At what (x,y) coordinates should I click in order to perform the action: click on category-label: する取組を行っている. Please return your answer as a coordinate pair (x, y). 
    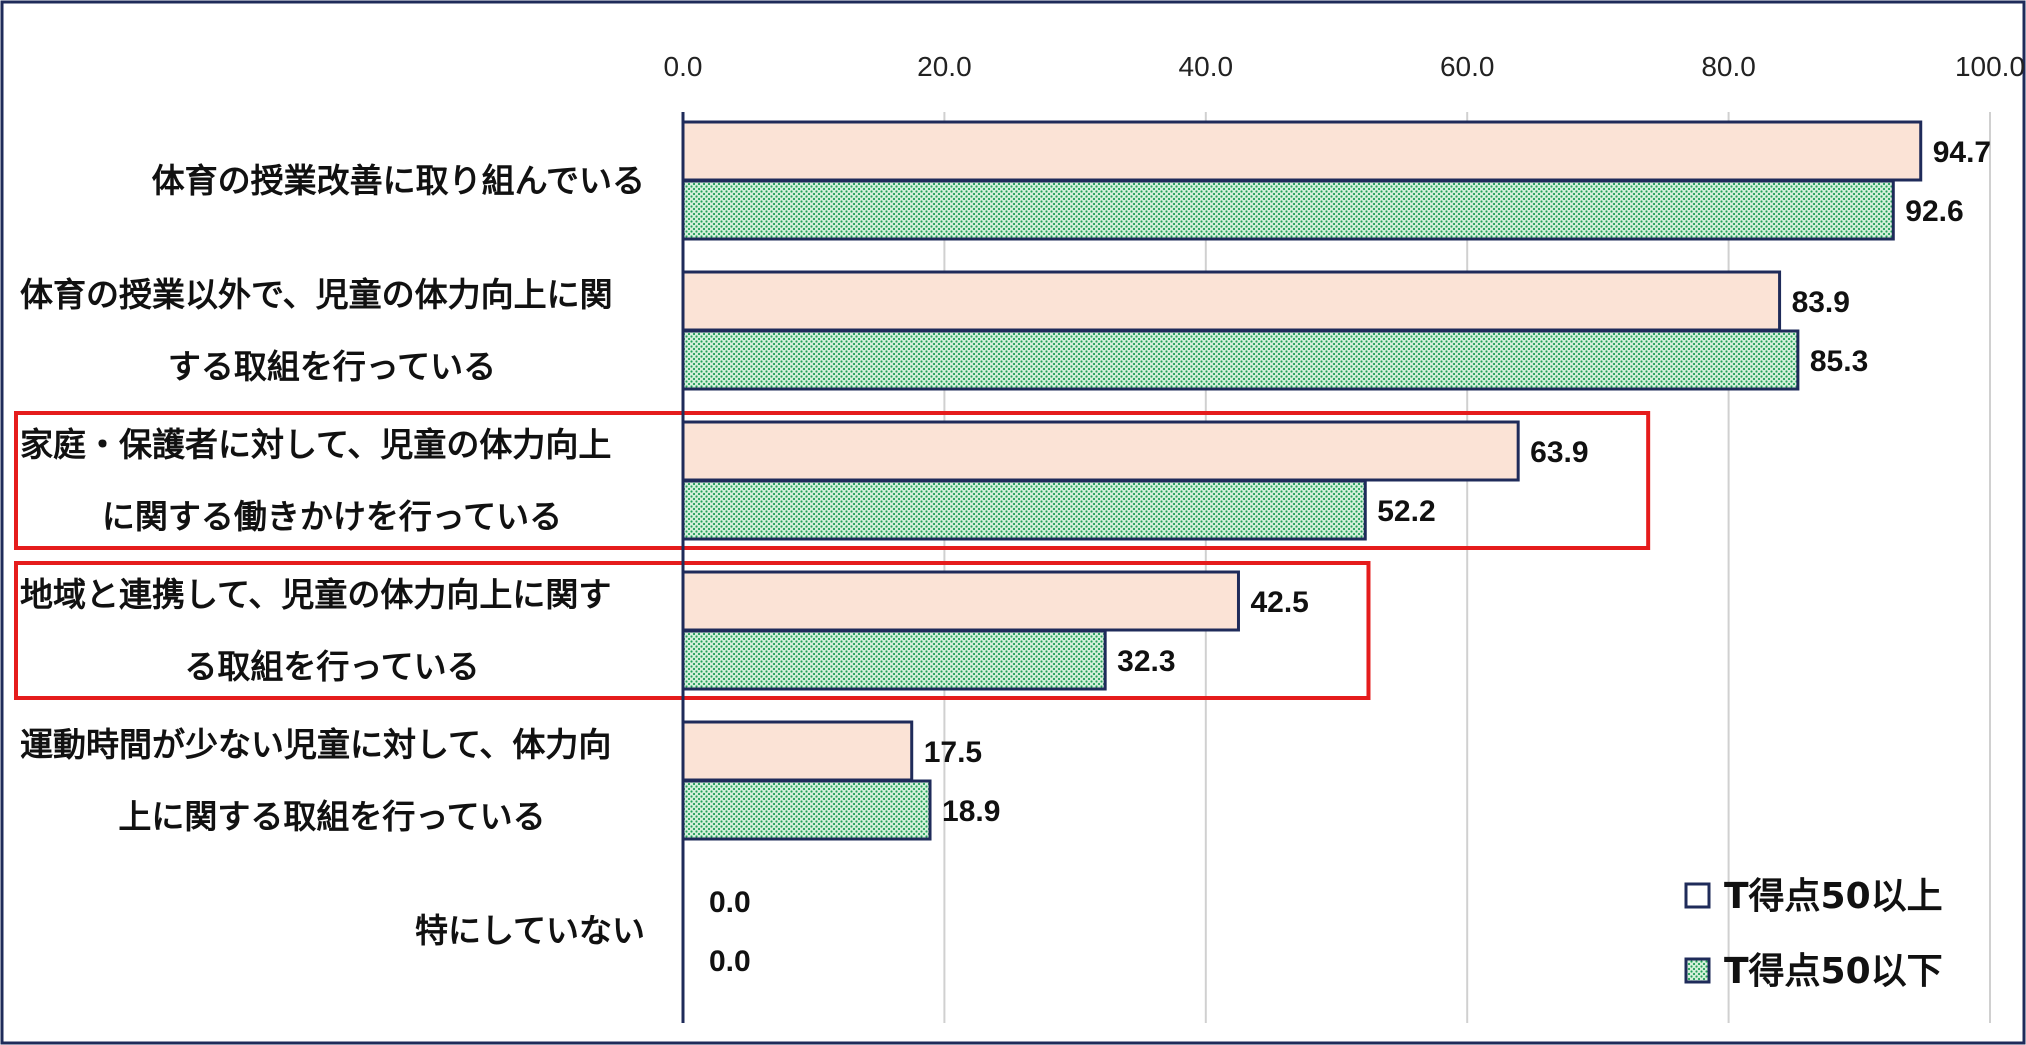
    Looking at the image, I should click on (332, 366).